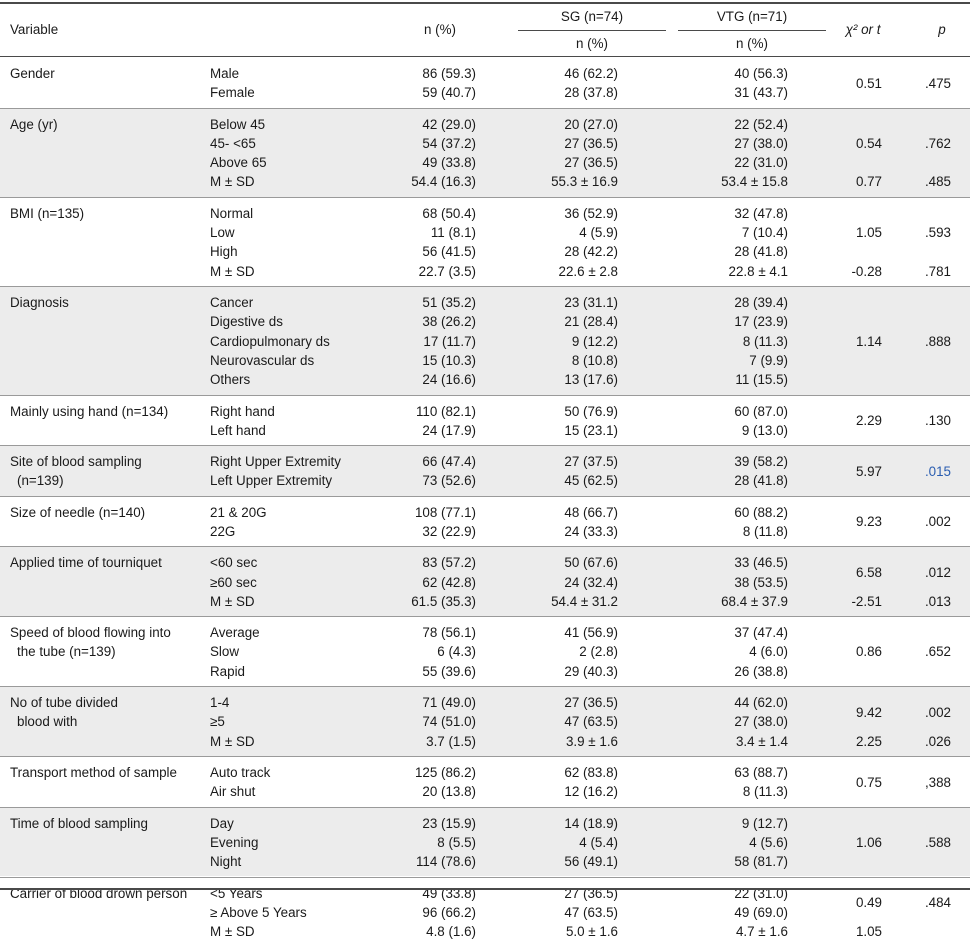  I want to click on variable-cell-line: BMI (n=135), so click(105, 213).